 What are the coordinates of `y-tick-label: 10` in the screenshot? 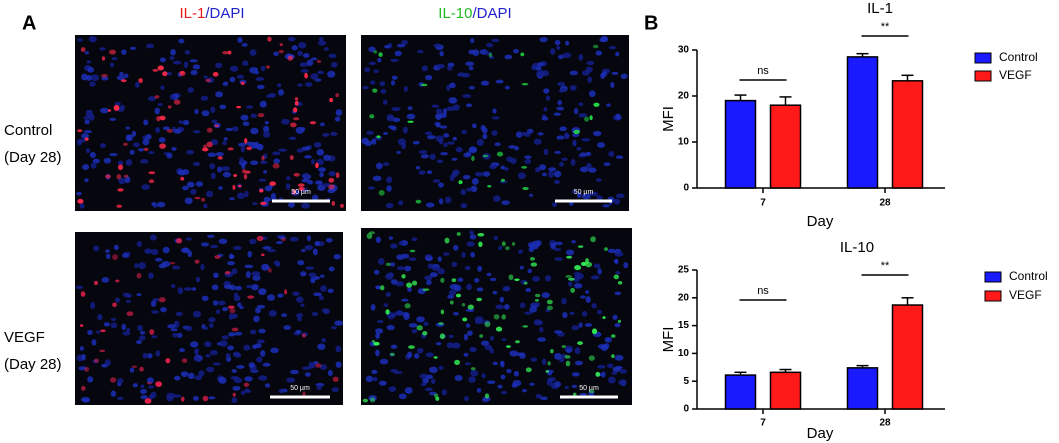 It's located at (684, 142).